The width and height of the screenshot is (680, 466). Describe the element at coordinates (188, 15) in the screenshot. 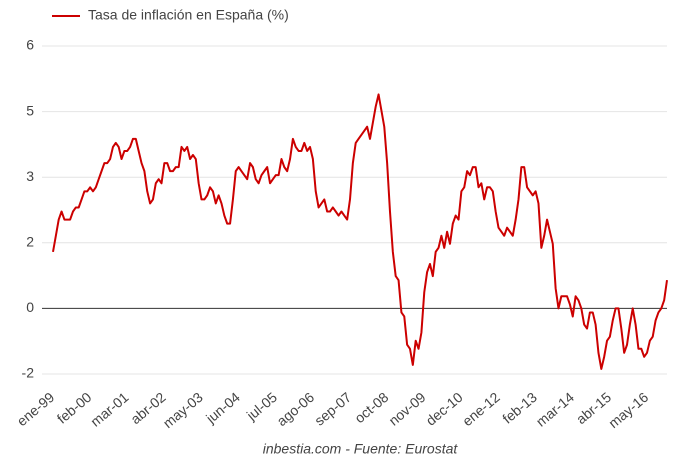

I see `legend-label: Tasa de inflación en España (%)` at that location.